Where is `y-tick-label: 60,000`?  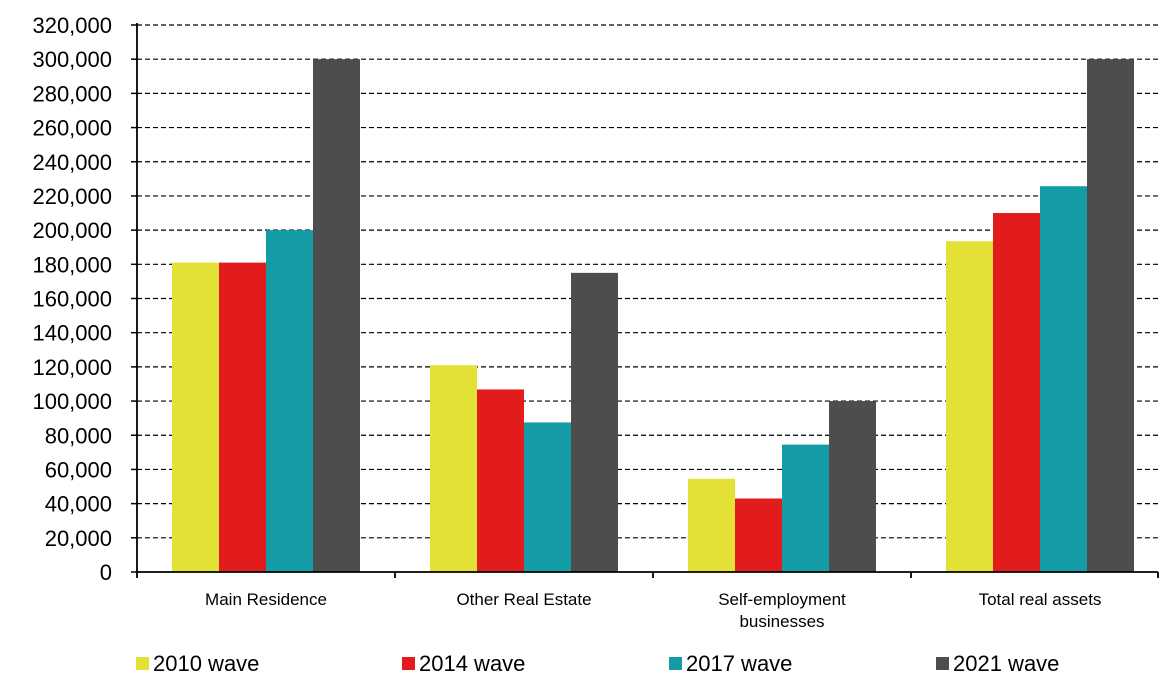 y-tick-label: 60,000 is located at coordinates (78, 469).